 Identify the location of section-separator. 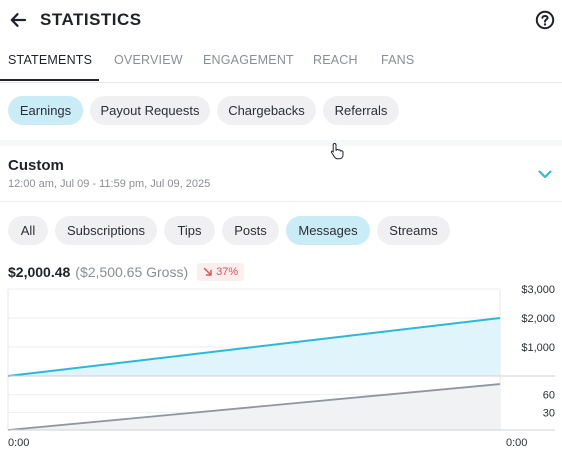
(281, 143).